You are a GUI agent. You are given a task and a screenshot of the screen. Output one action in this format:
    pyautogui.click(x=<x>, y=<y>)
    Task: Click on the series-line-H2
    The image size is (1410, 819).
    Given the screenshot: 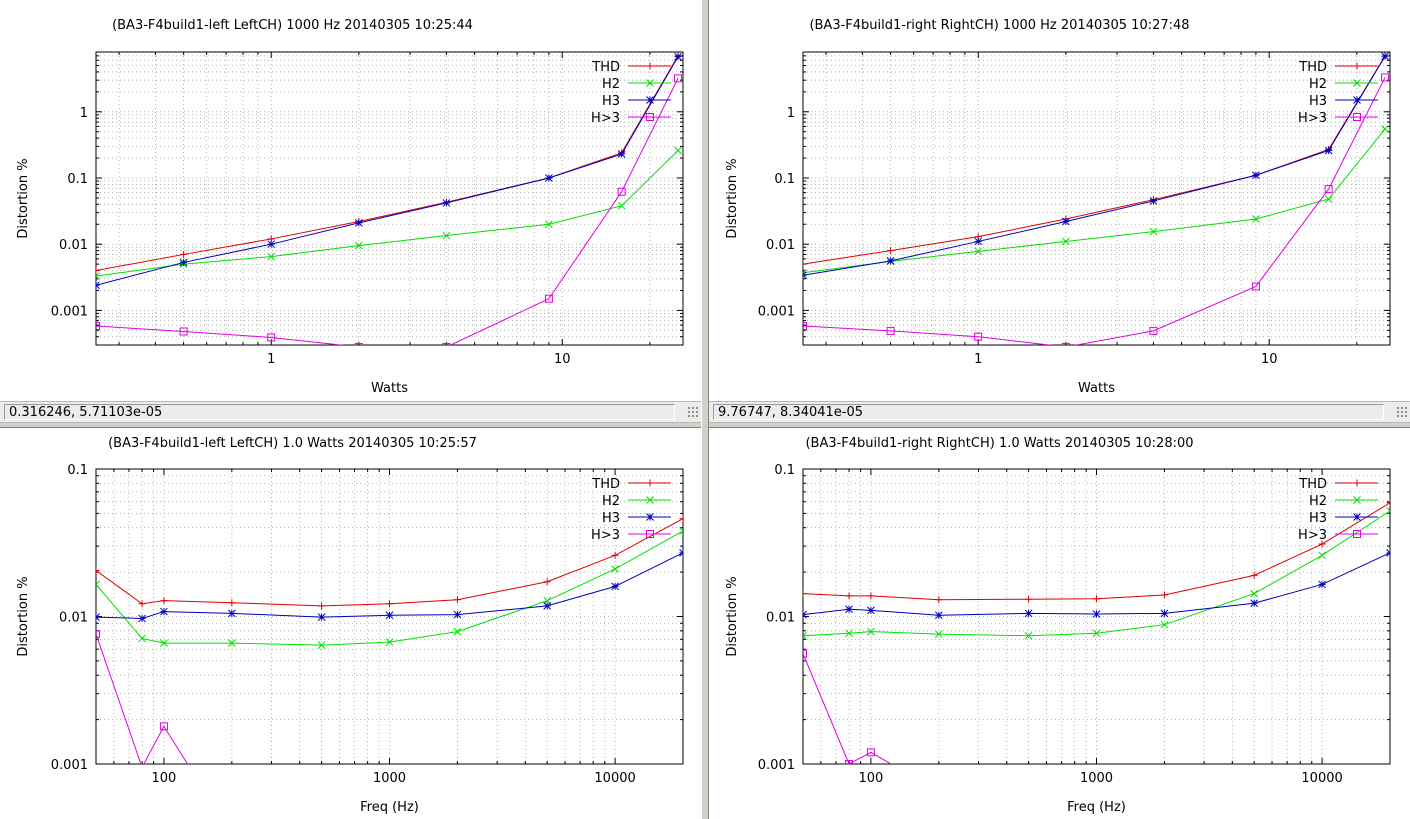 What is the action you would take?
    pyautogui.click(x=1096, y=573)
    